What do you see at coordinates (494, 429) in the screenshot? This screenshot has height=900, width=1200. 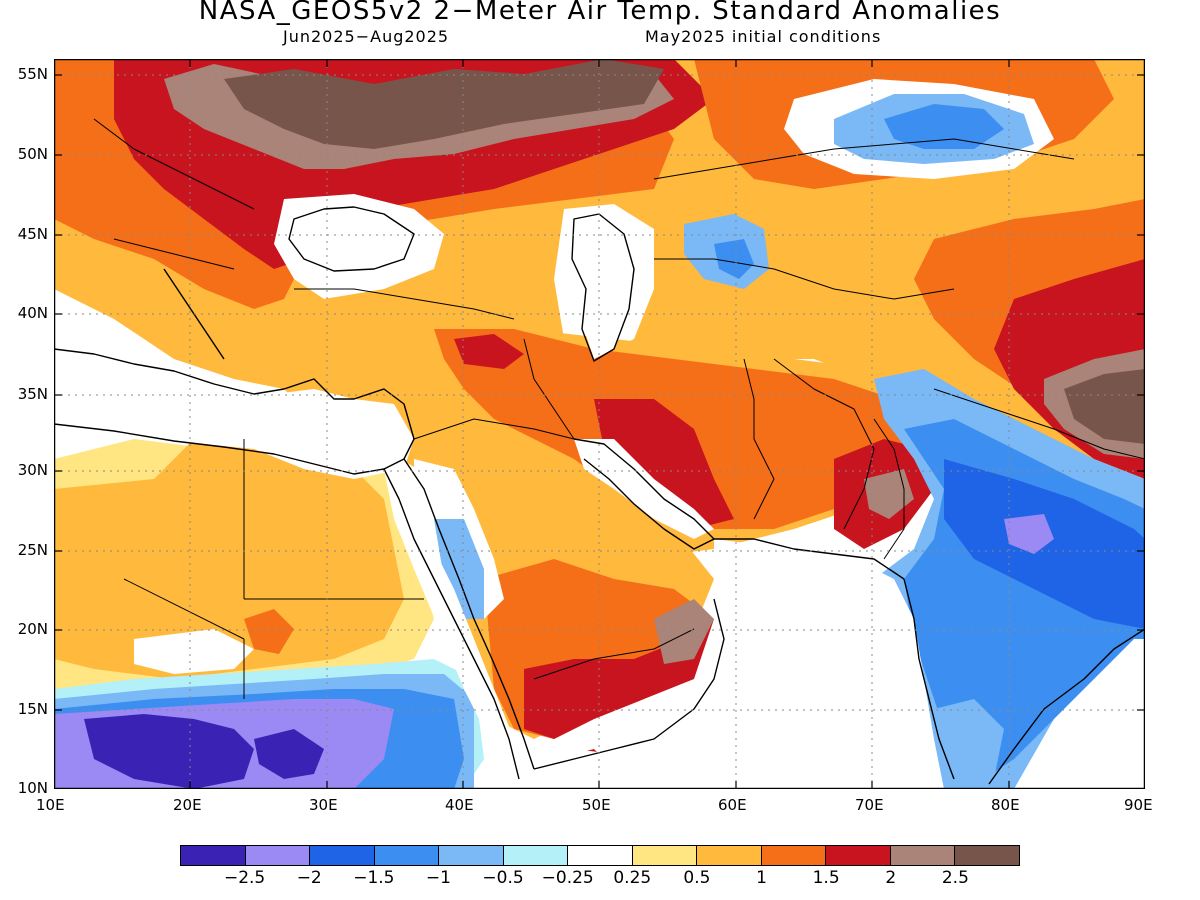 I see `border-saudi-north` at bounding box center [494, 429].